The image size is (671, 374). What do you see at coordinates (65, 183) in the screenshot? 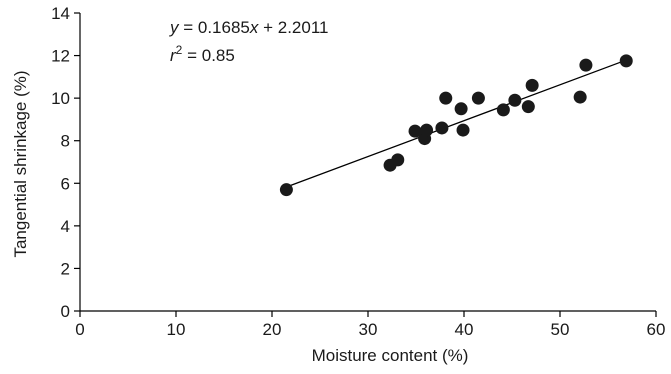
I see `y-tick-label: 6` at bounding box center [65, 183].